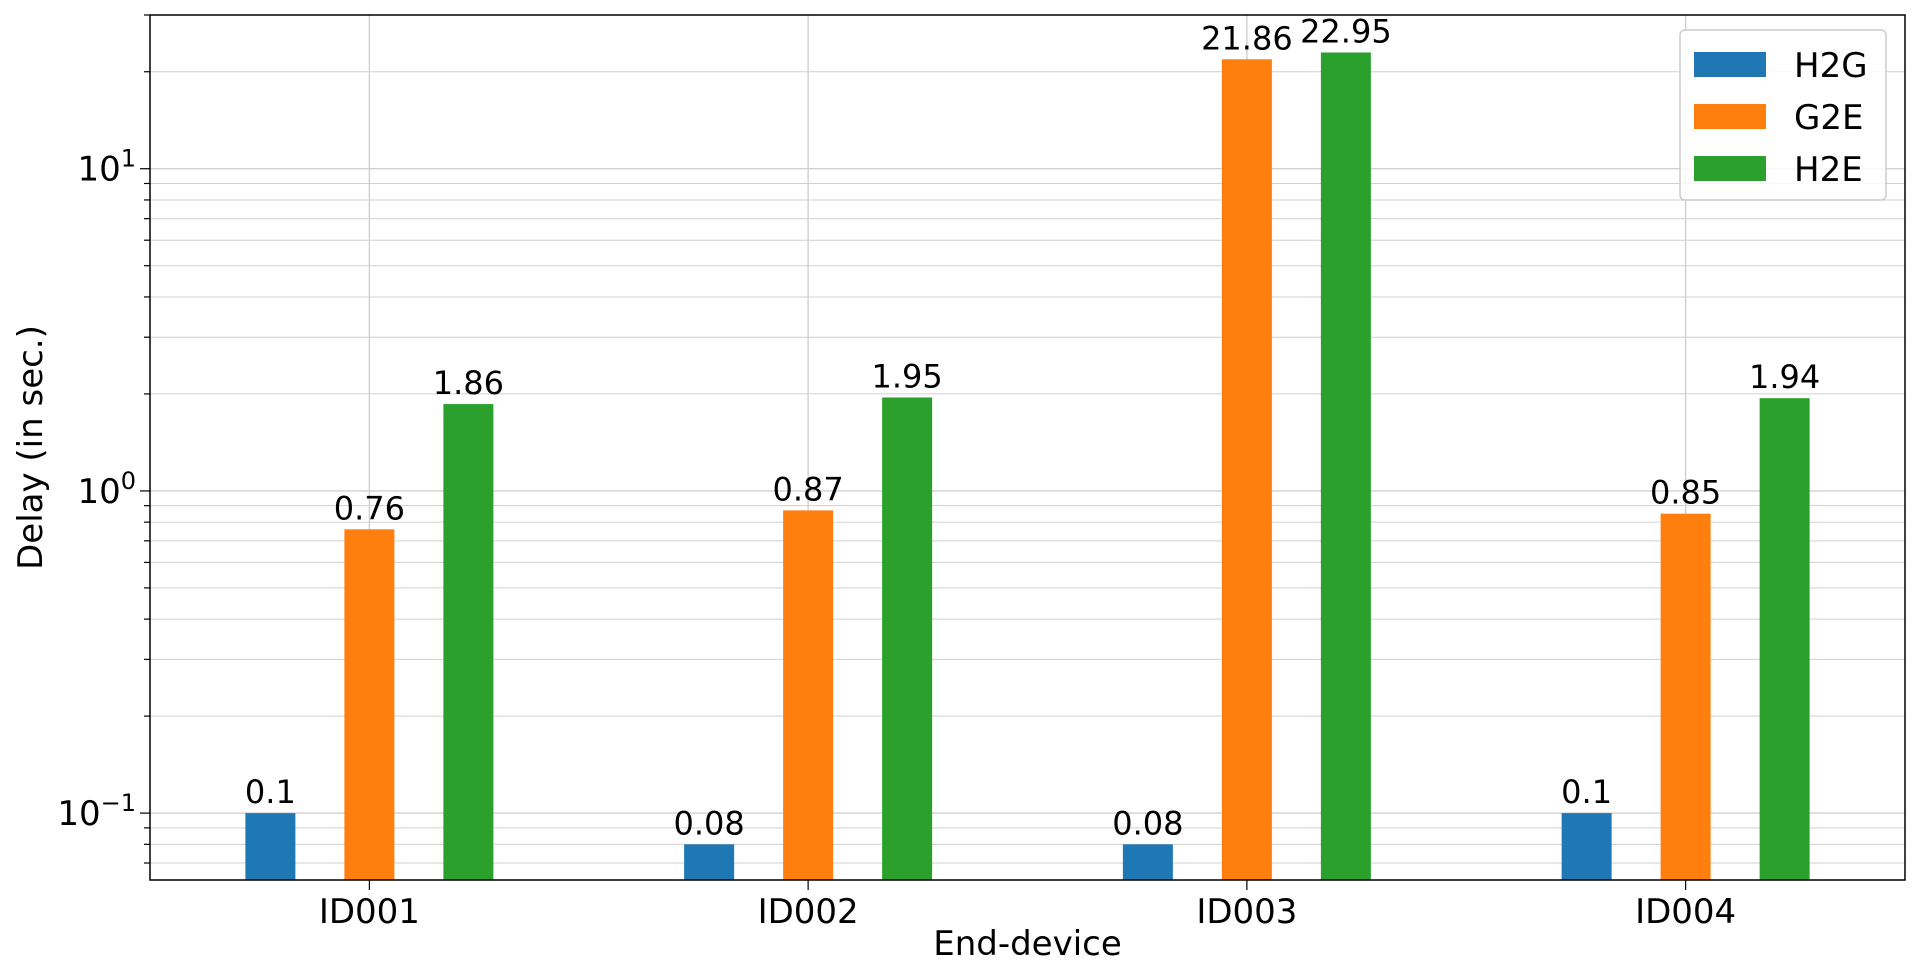 This screenshot has height=977, width=1920. What do you see at coordinates (96, 811) in the screenshot?
I see `y-tick-label: 10⁻¹` at bounding box center [96, 811].